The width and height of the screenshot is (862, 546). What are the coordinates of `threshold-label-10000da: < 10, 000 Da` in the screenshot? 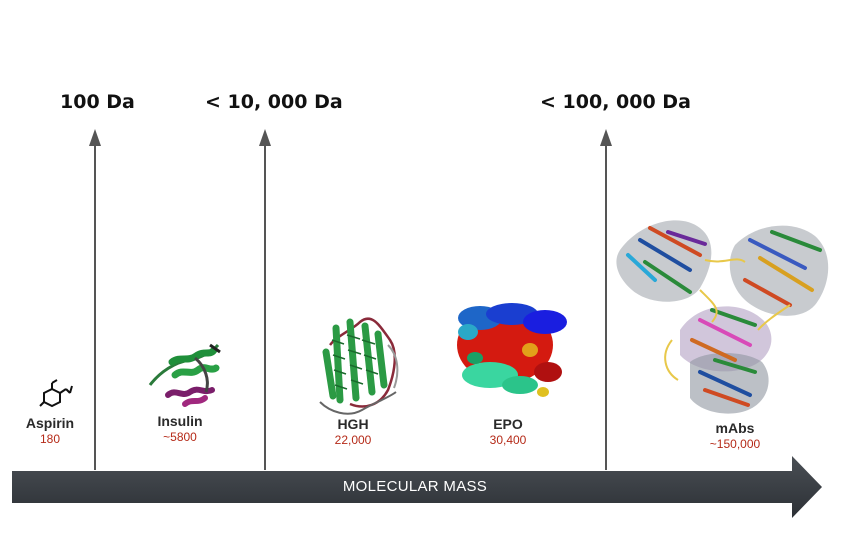 It's located at (274, 102).